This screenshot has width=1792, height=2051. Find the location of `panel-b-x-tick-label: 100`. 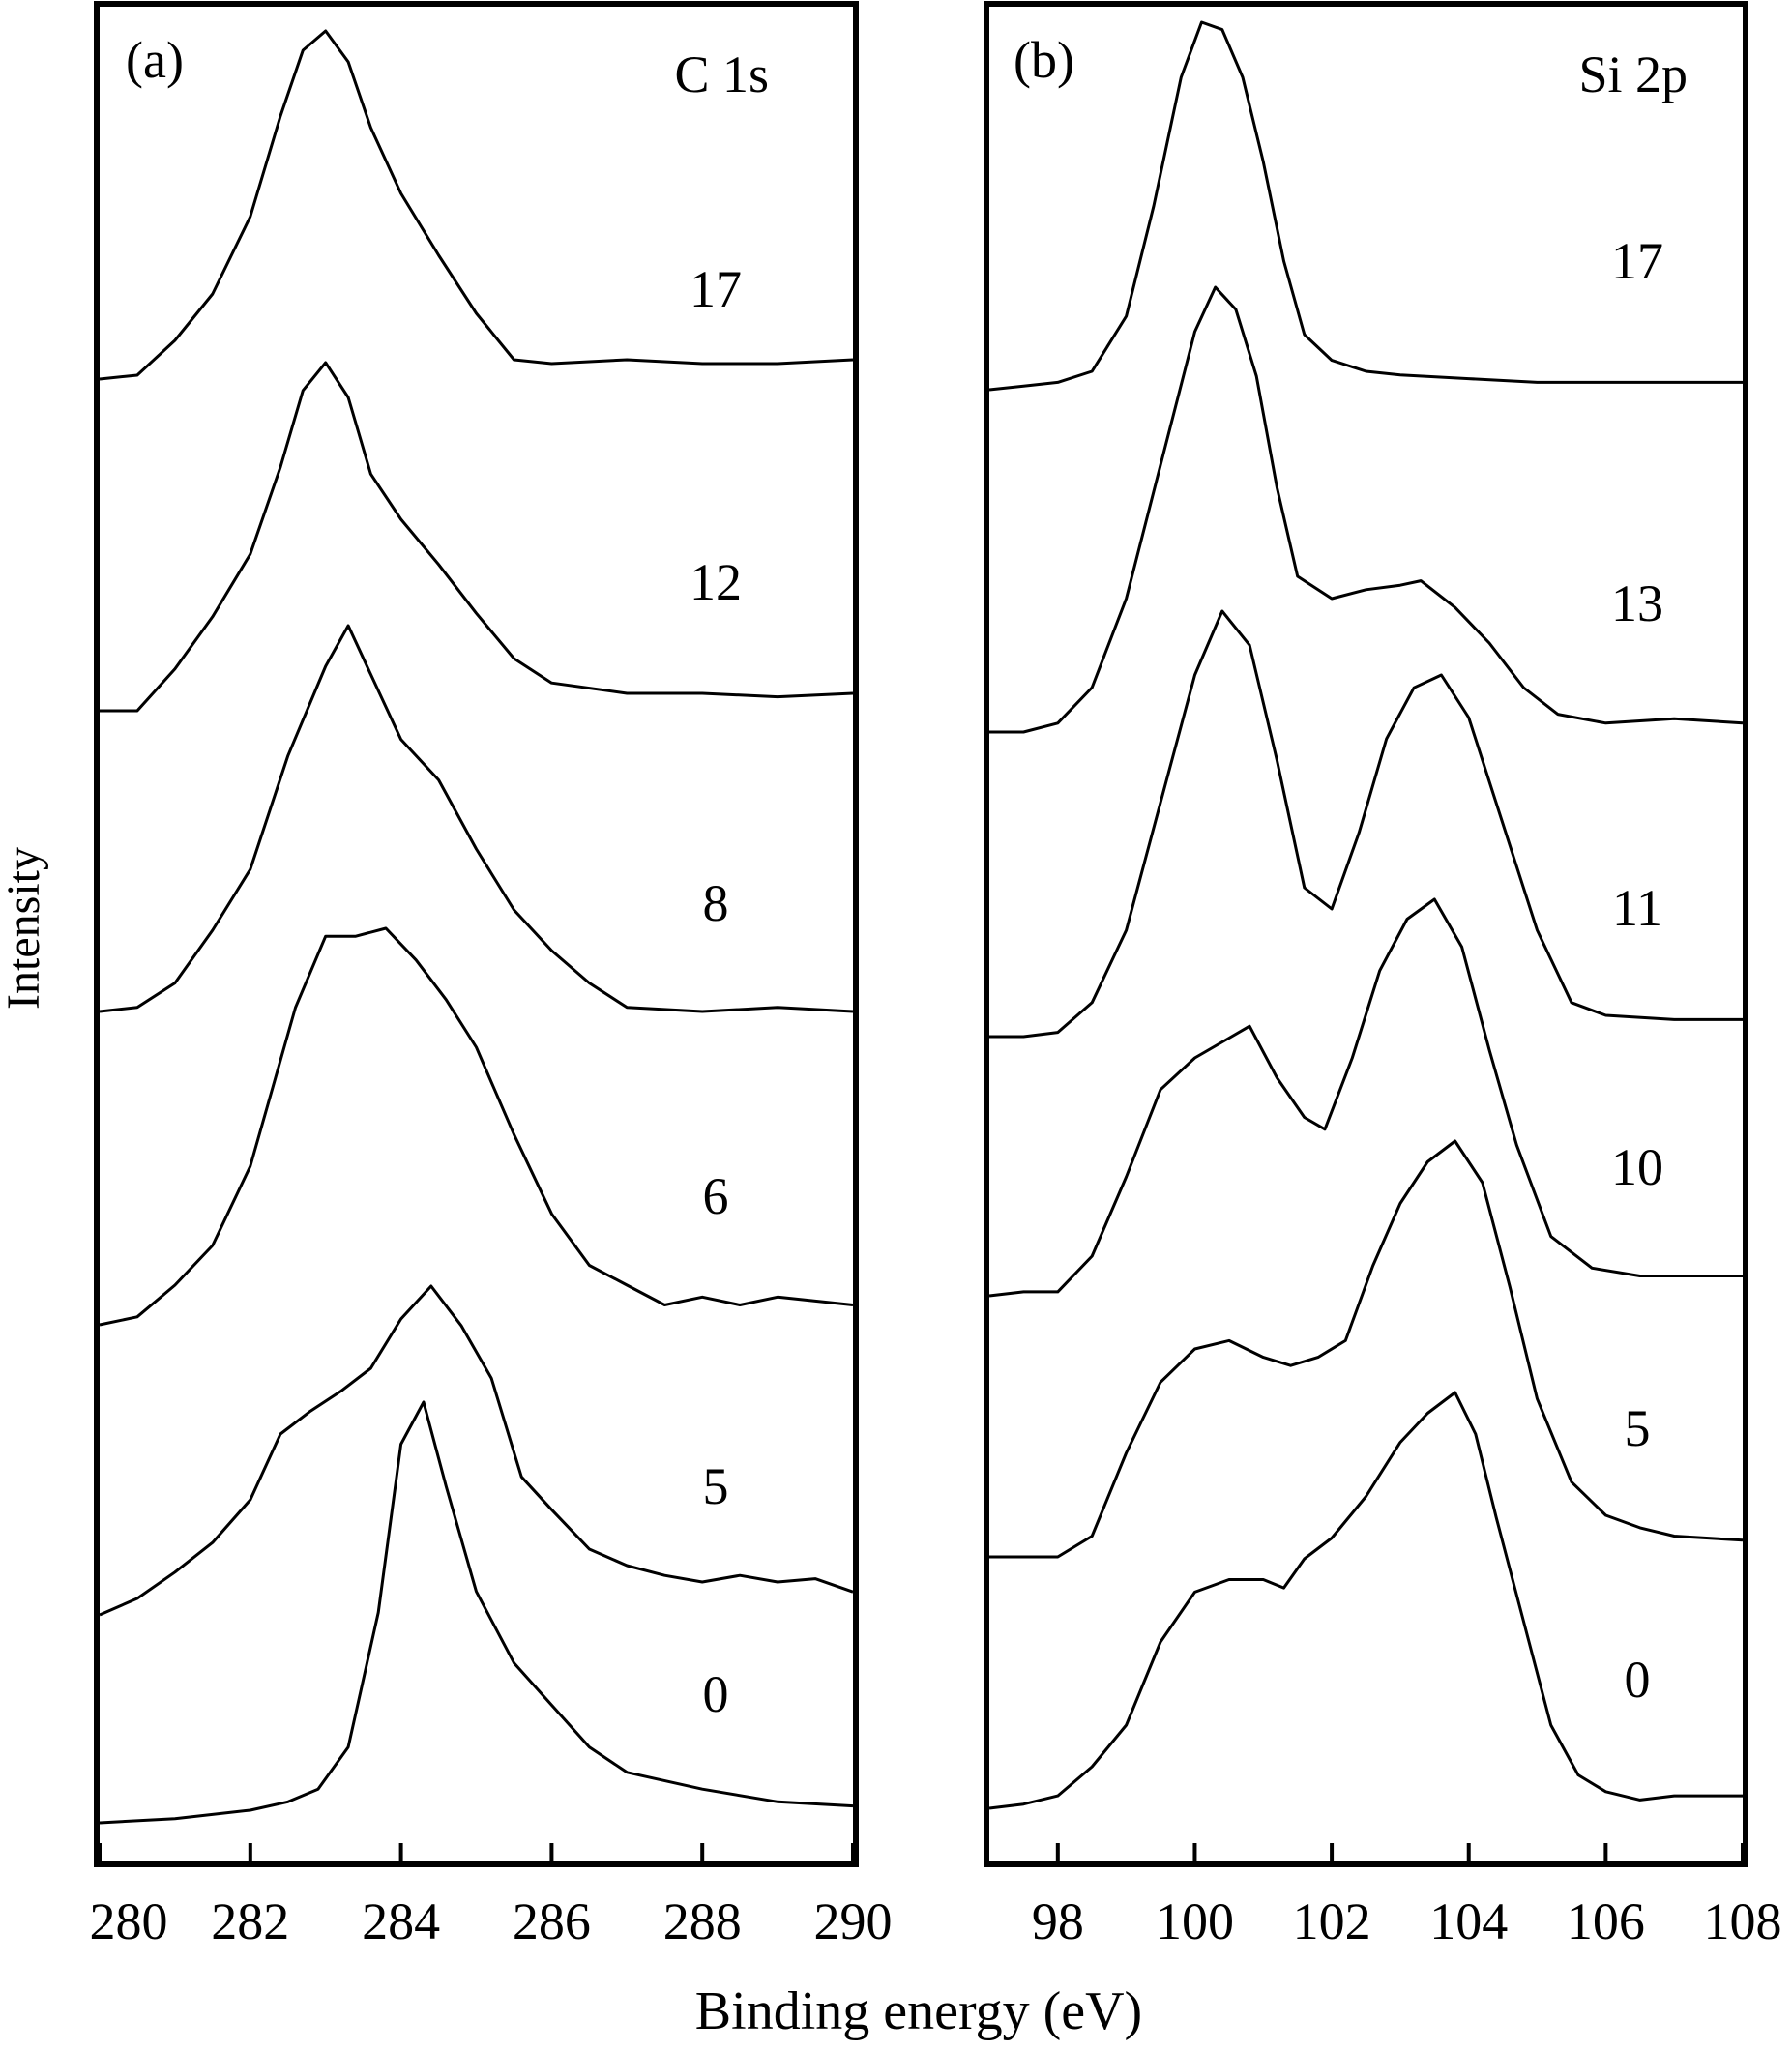

panel-b-x-tick-label: 100 is located at coordinates (1195, 1921).